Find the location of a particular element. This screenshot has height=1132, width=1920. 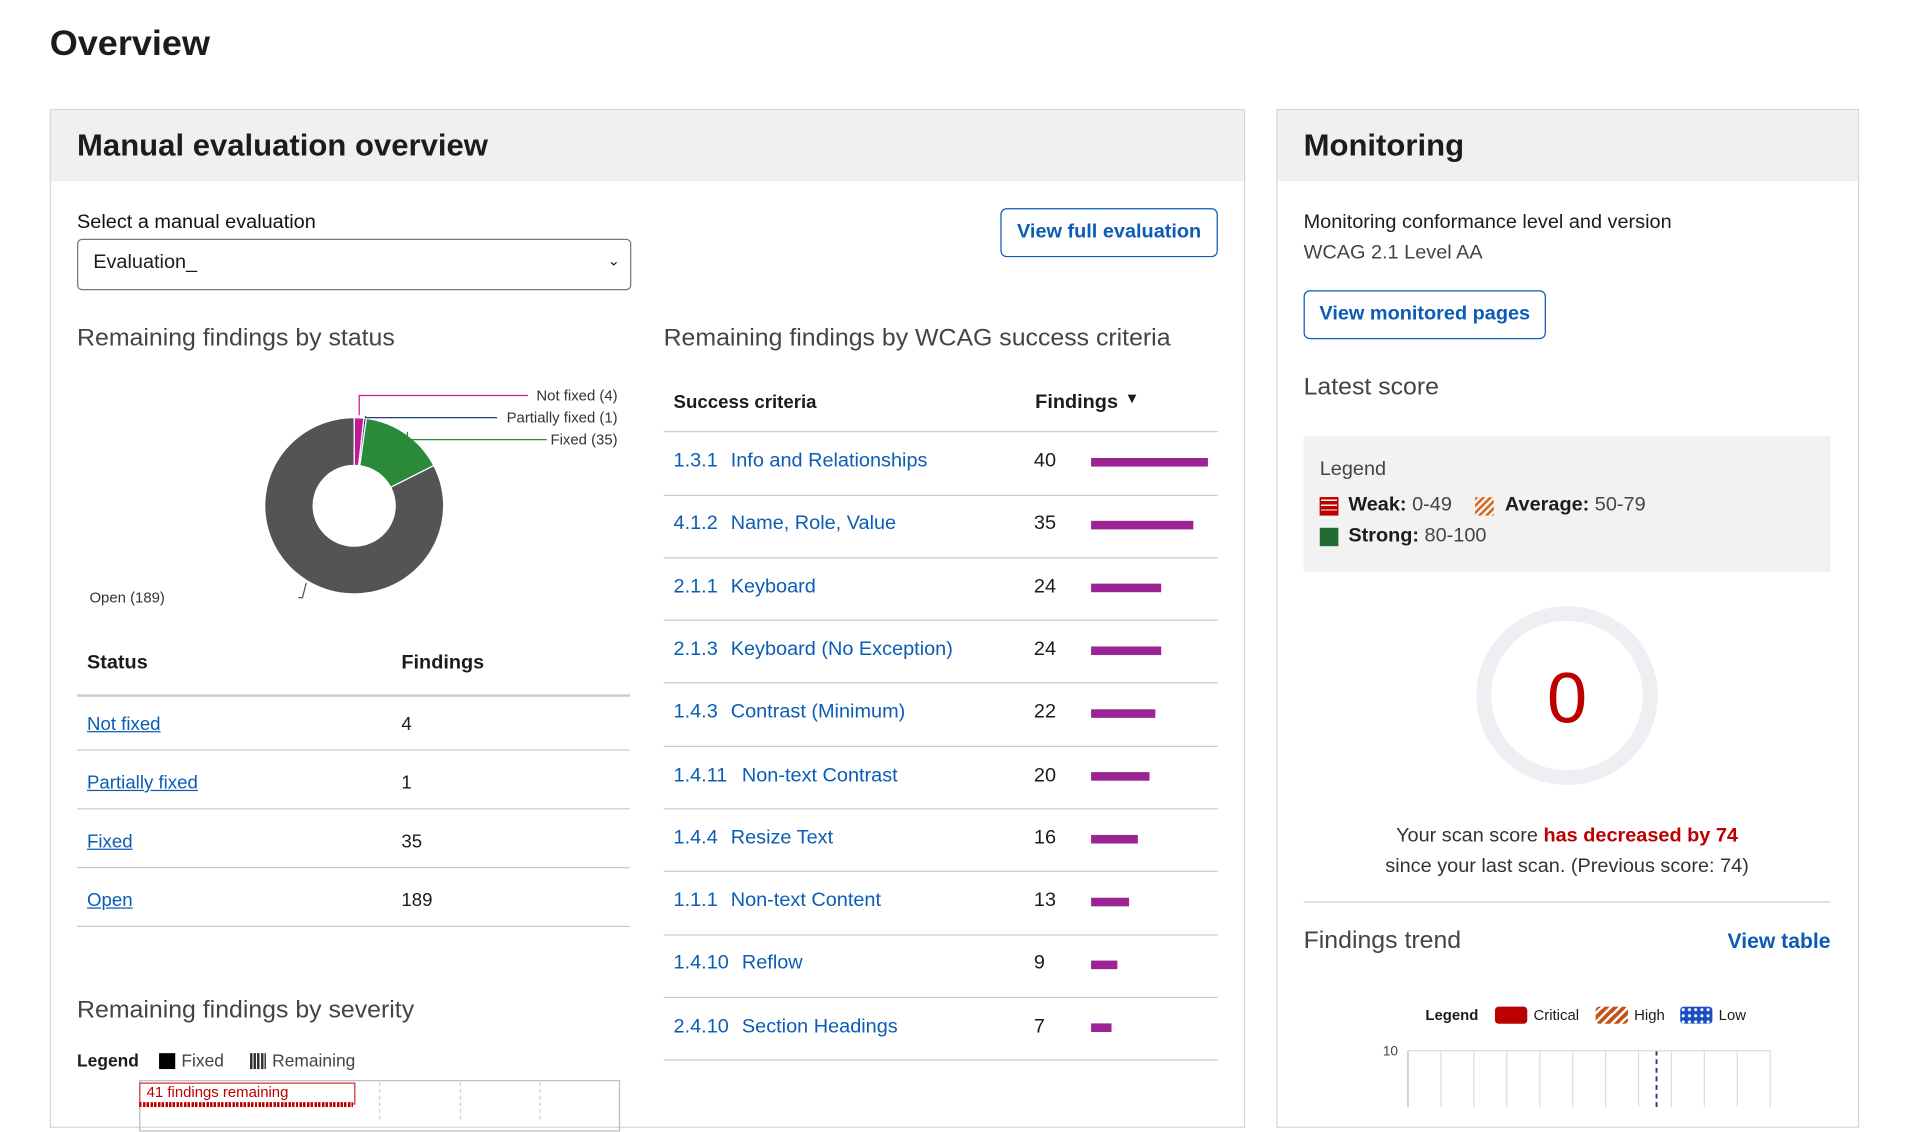

criteria-id: 1.1.1 is located at coordinates (695, 901).